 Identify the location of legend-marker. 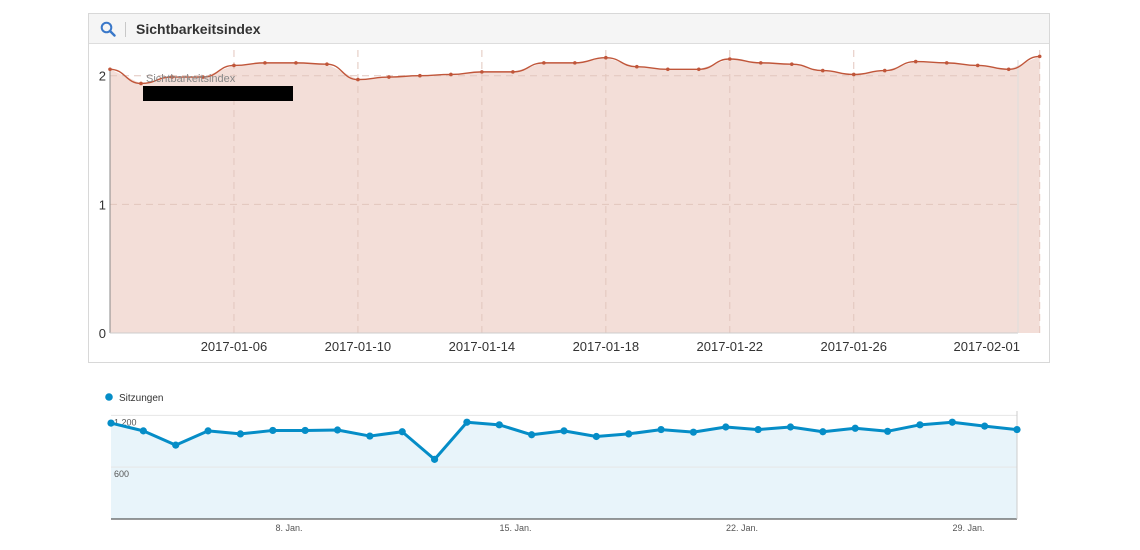
(109, 397).